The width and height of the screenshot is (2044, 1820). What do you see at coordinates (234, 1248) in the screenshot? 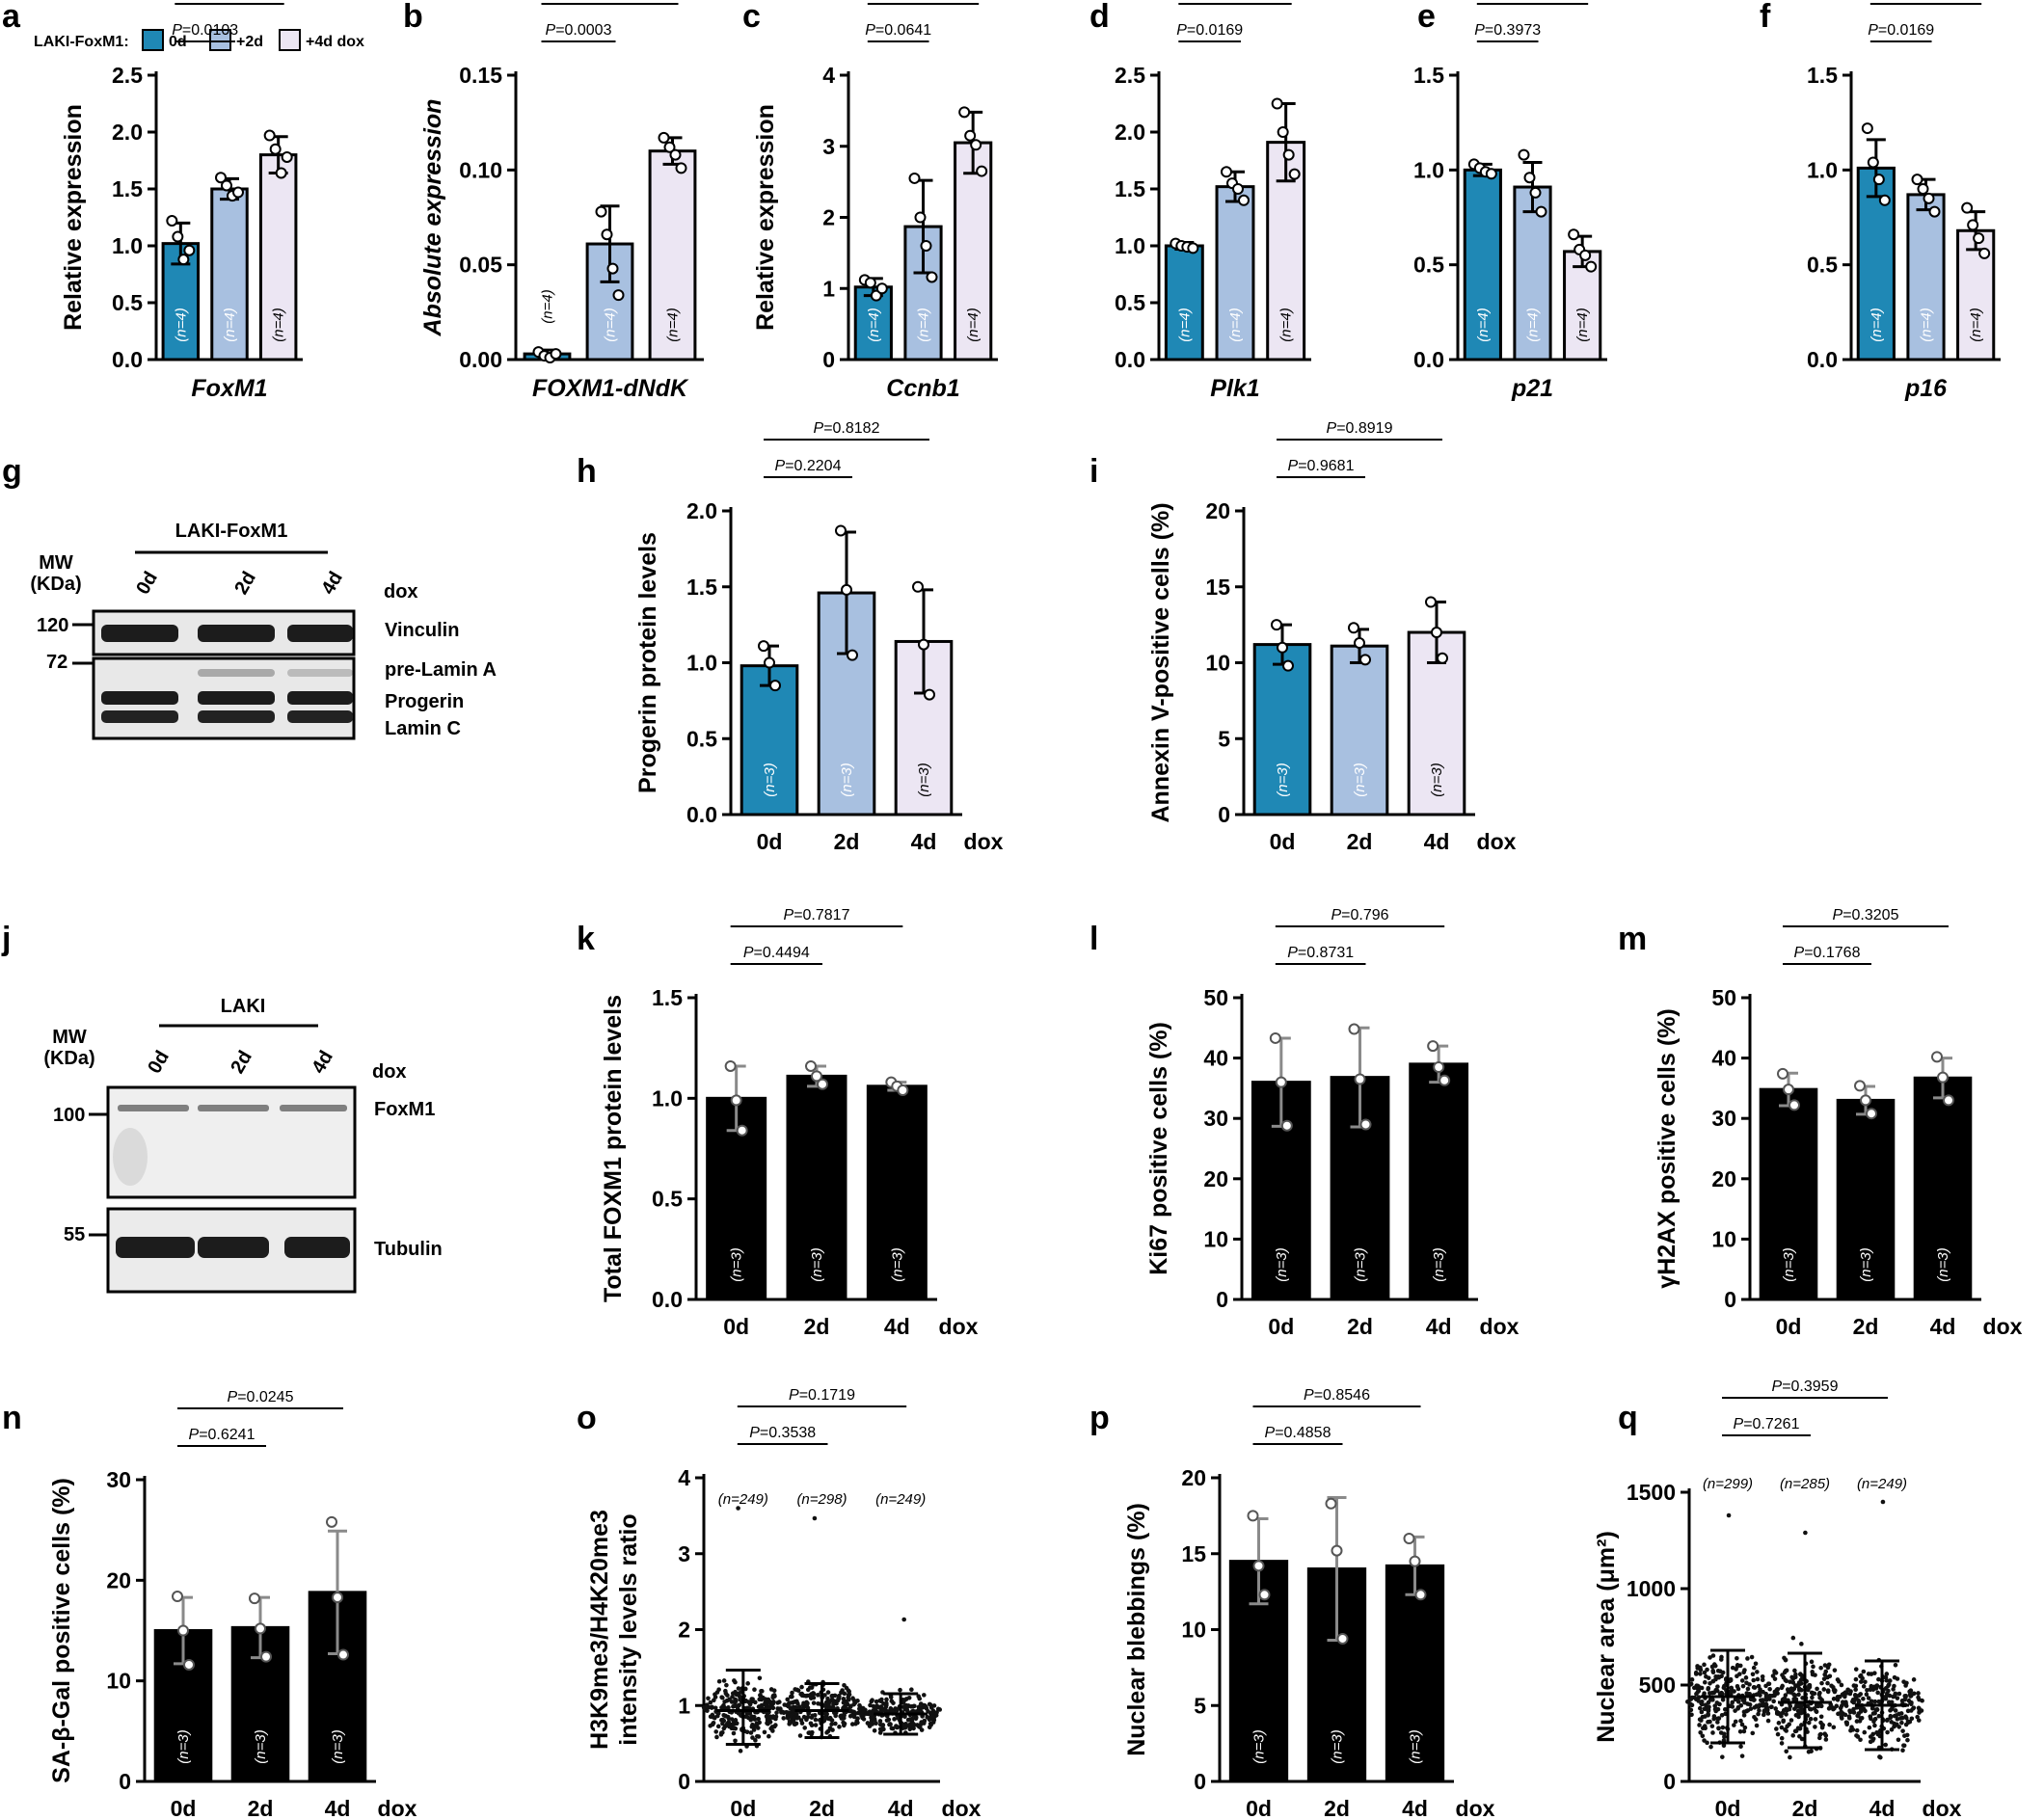
I see `band-tubulin` at bounding box center [234, 1248].